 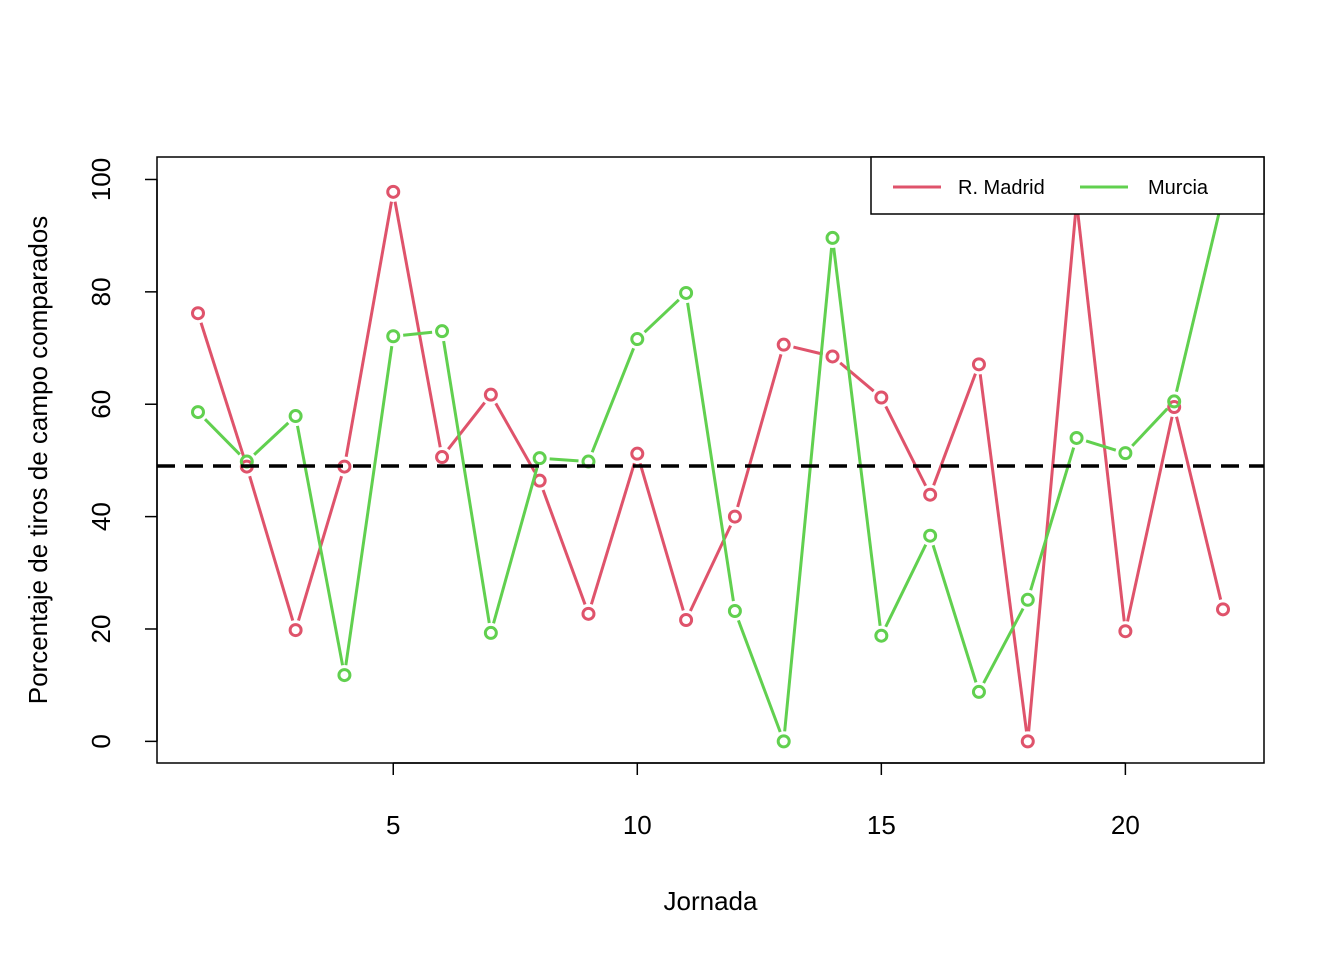 What do you see at coordinates (101, 516) in the screenshot?
I see `y-tick-label: 40` at bounding box center [101, 516].